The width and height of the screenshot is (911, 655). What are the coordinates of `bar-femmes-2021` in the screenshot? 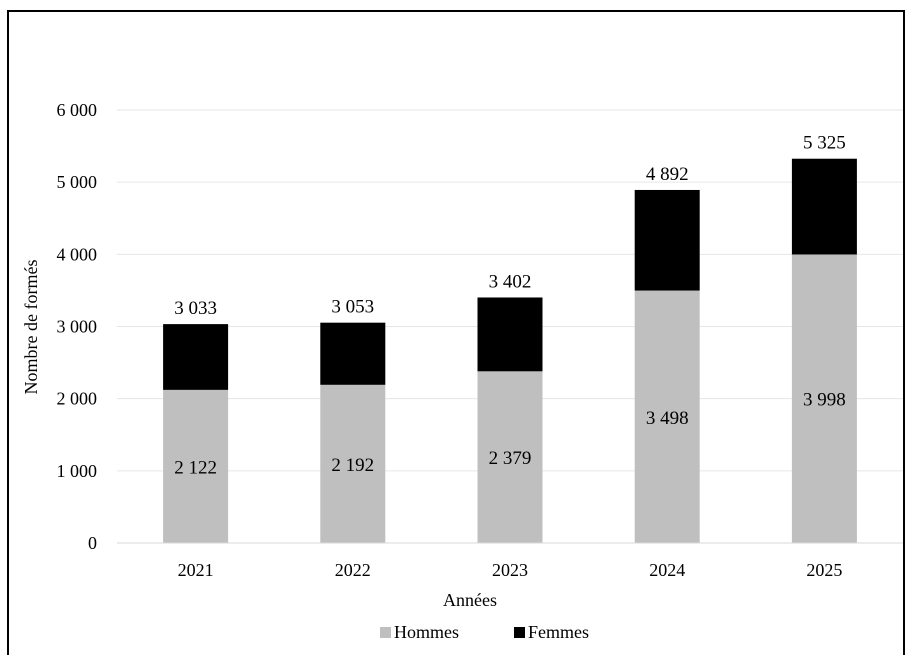 It's located at (196, 357).